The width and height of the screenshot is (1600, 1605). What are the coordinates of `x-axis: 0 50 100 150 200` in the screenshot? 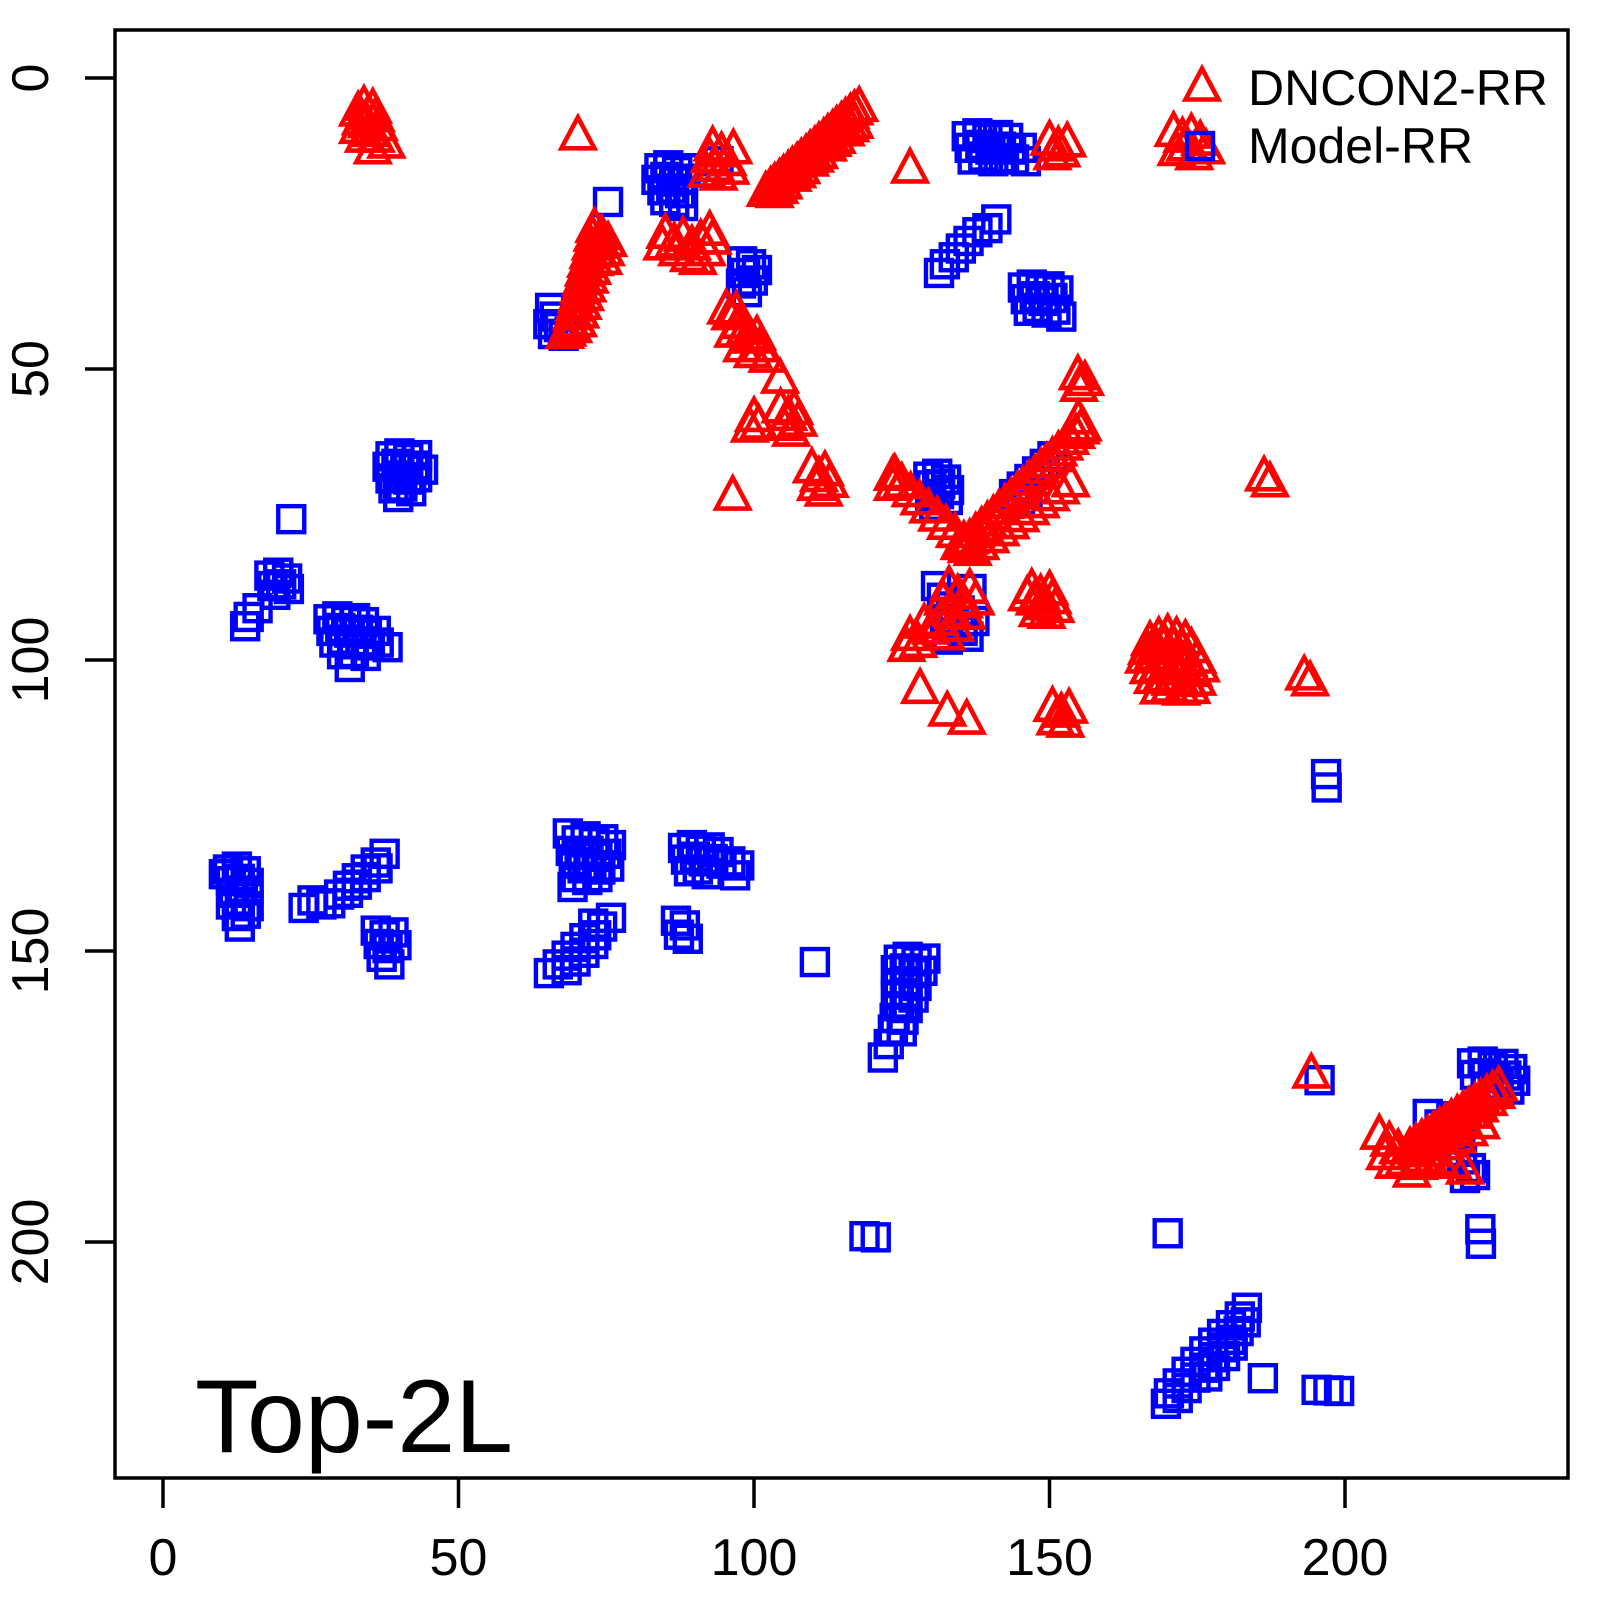 It's located at (769, 1532).